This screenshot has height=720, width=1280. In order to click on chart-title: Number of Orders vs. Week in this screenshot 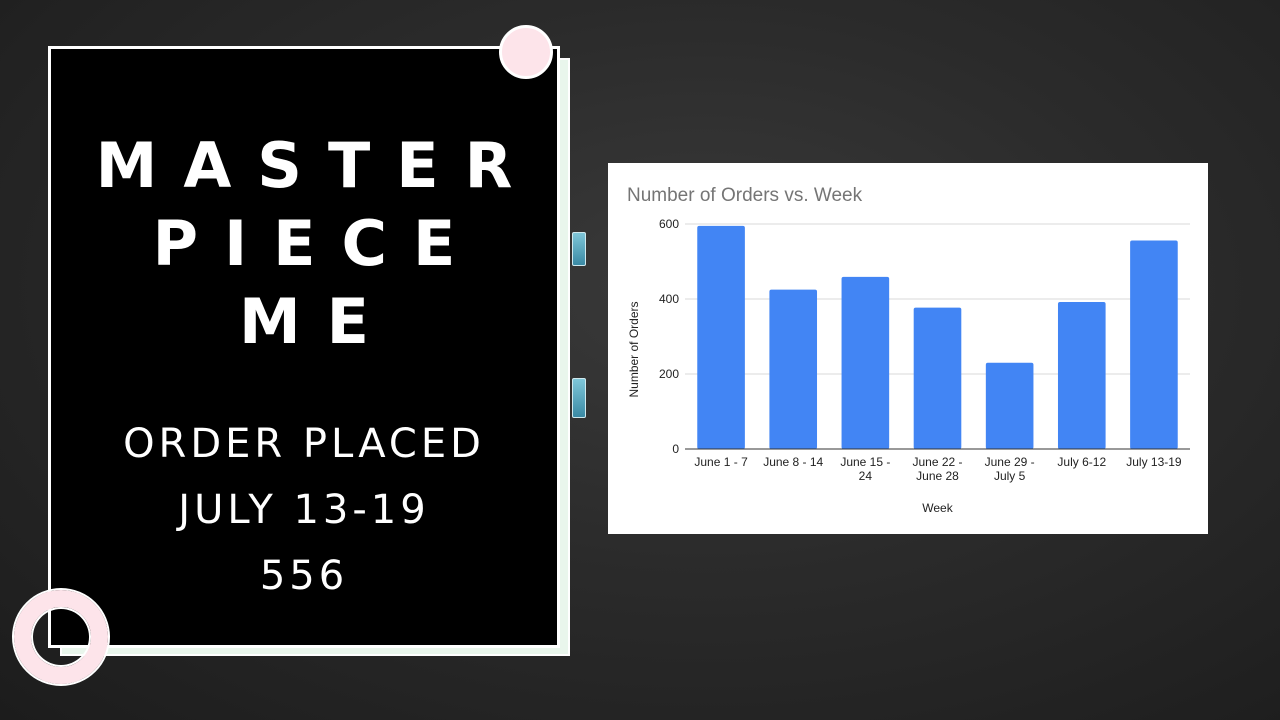, I will do `click(745, 195)`.